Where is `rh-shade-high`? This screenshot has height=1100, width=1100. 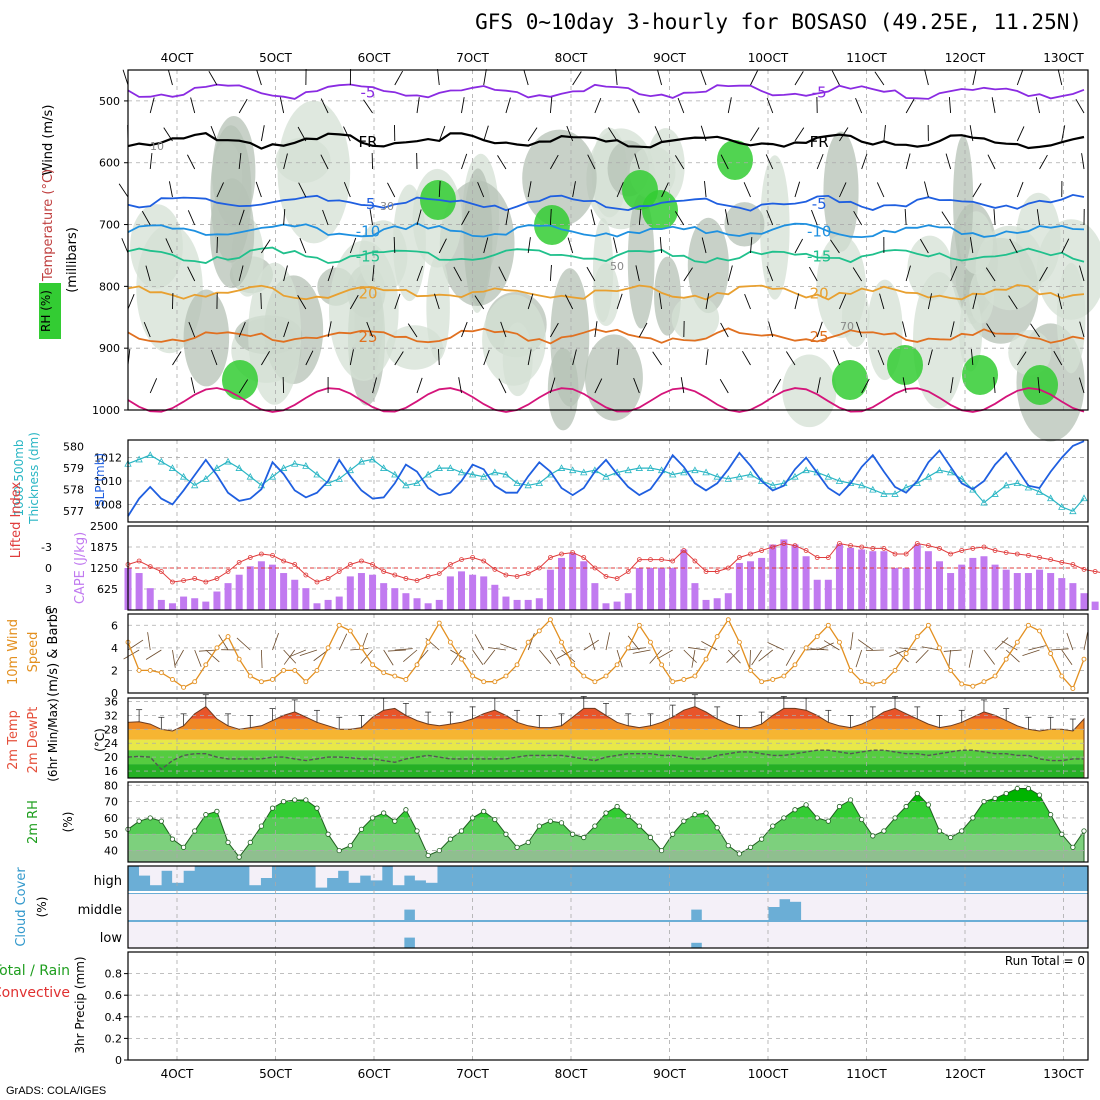 rh-shade-high is located at coordinates (850, 380).